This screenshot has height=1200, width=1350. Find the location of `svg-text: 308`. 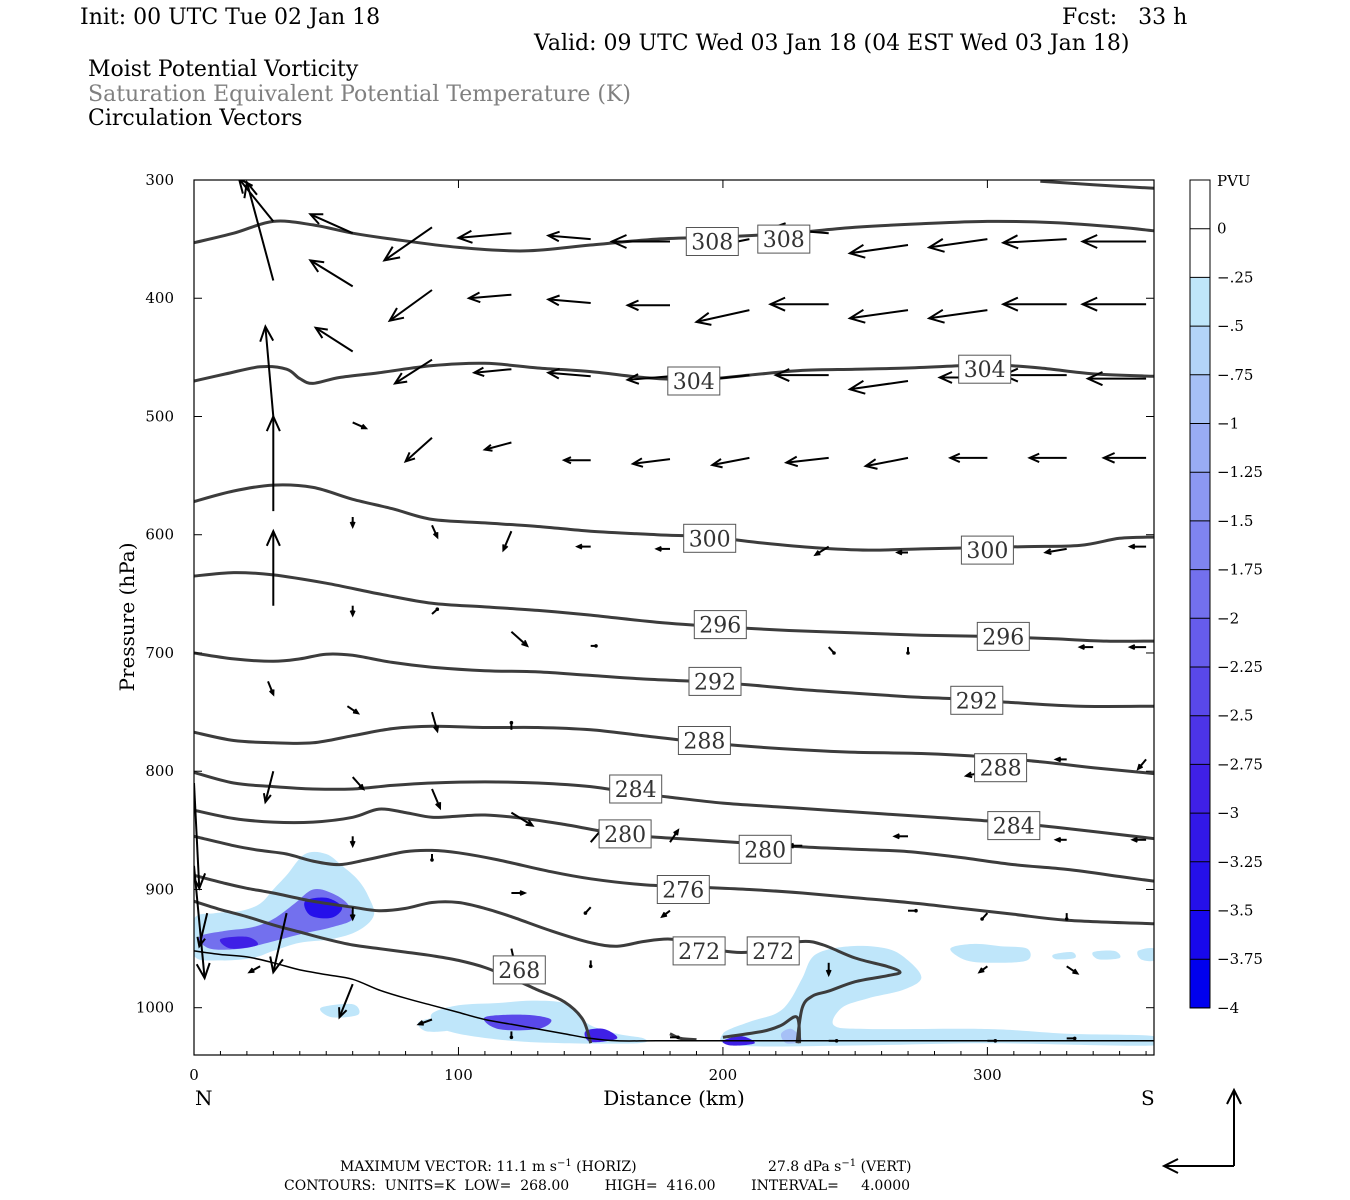

svg-text: 308 is located at coordinates (784, 240).